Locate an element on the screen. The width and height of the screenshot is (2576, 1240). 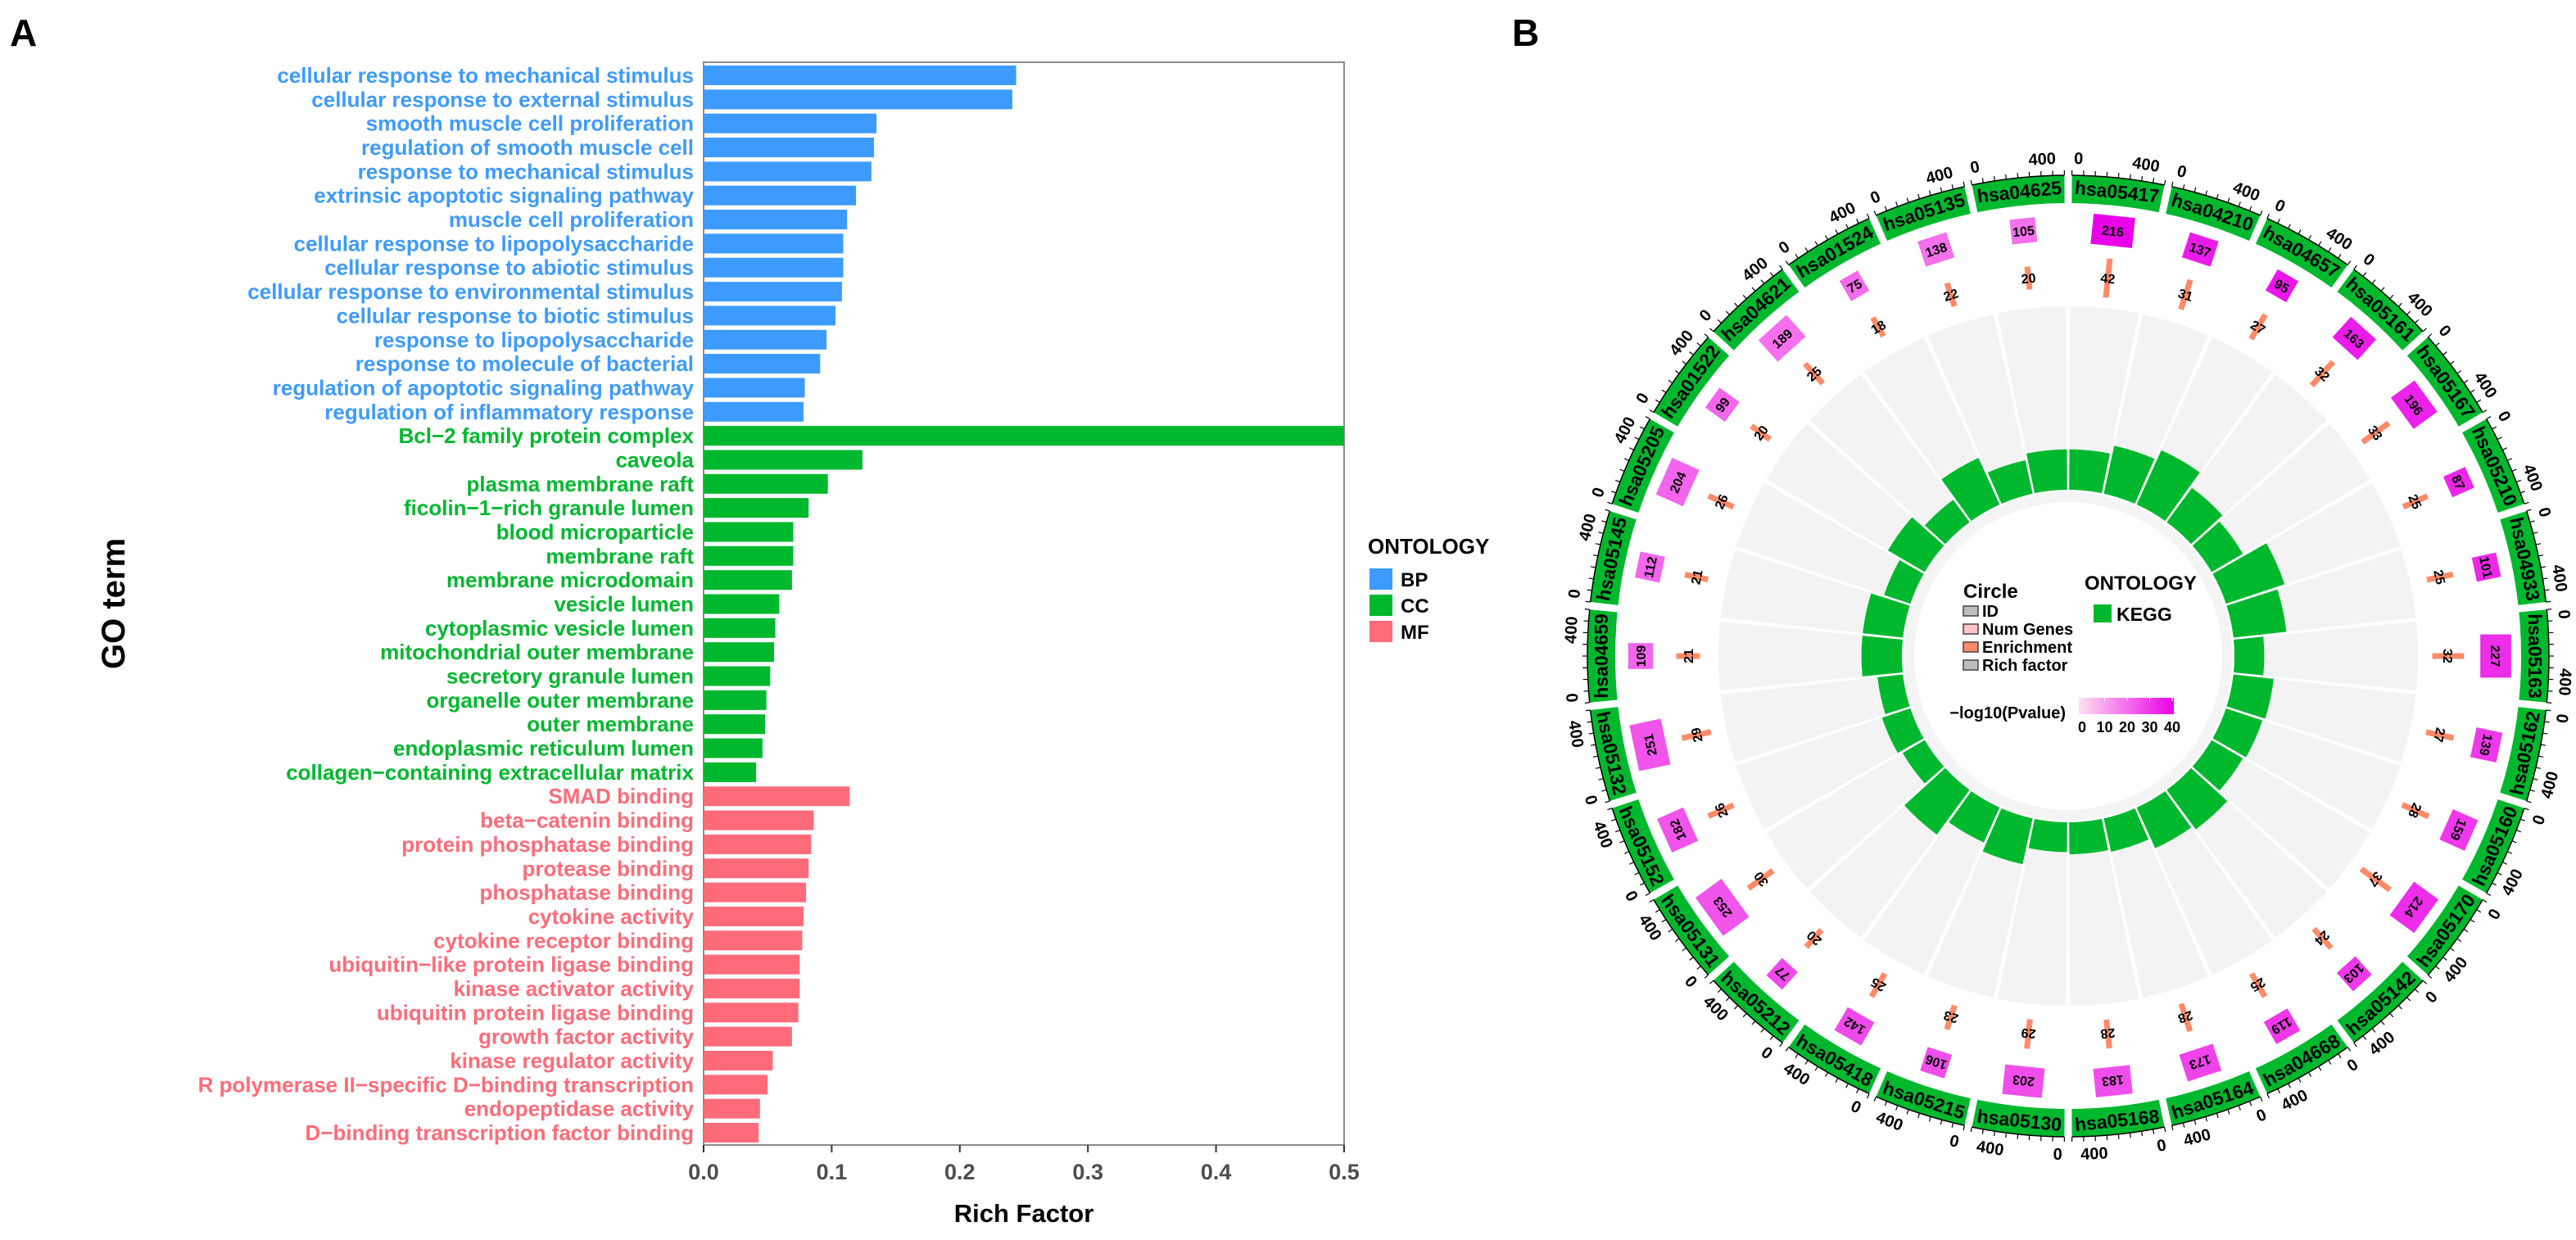
ontology-legend: ONTOLOGY BP CC MF is located at coordinates (1428, 589).